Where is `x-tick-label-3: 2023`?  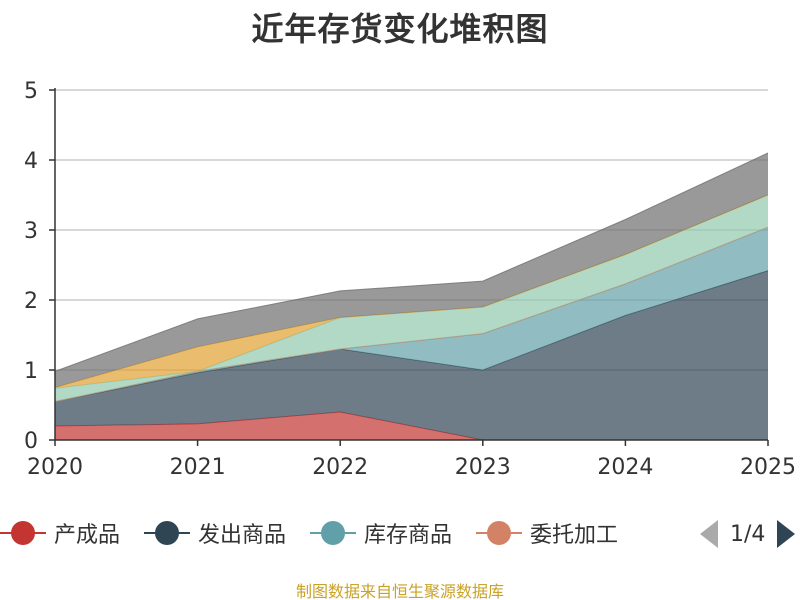 x-tick-label-3: 2023 is located at coordinates (483, 467).